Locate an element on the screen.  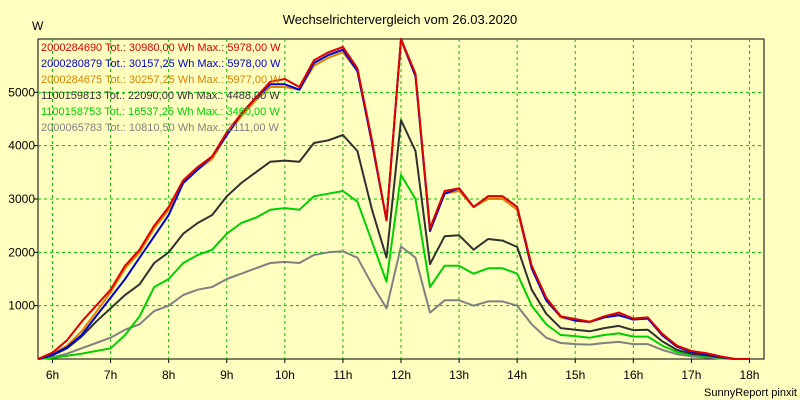
x-tick-label: 16h is located at coordinates (633, 375).